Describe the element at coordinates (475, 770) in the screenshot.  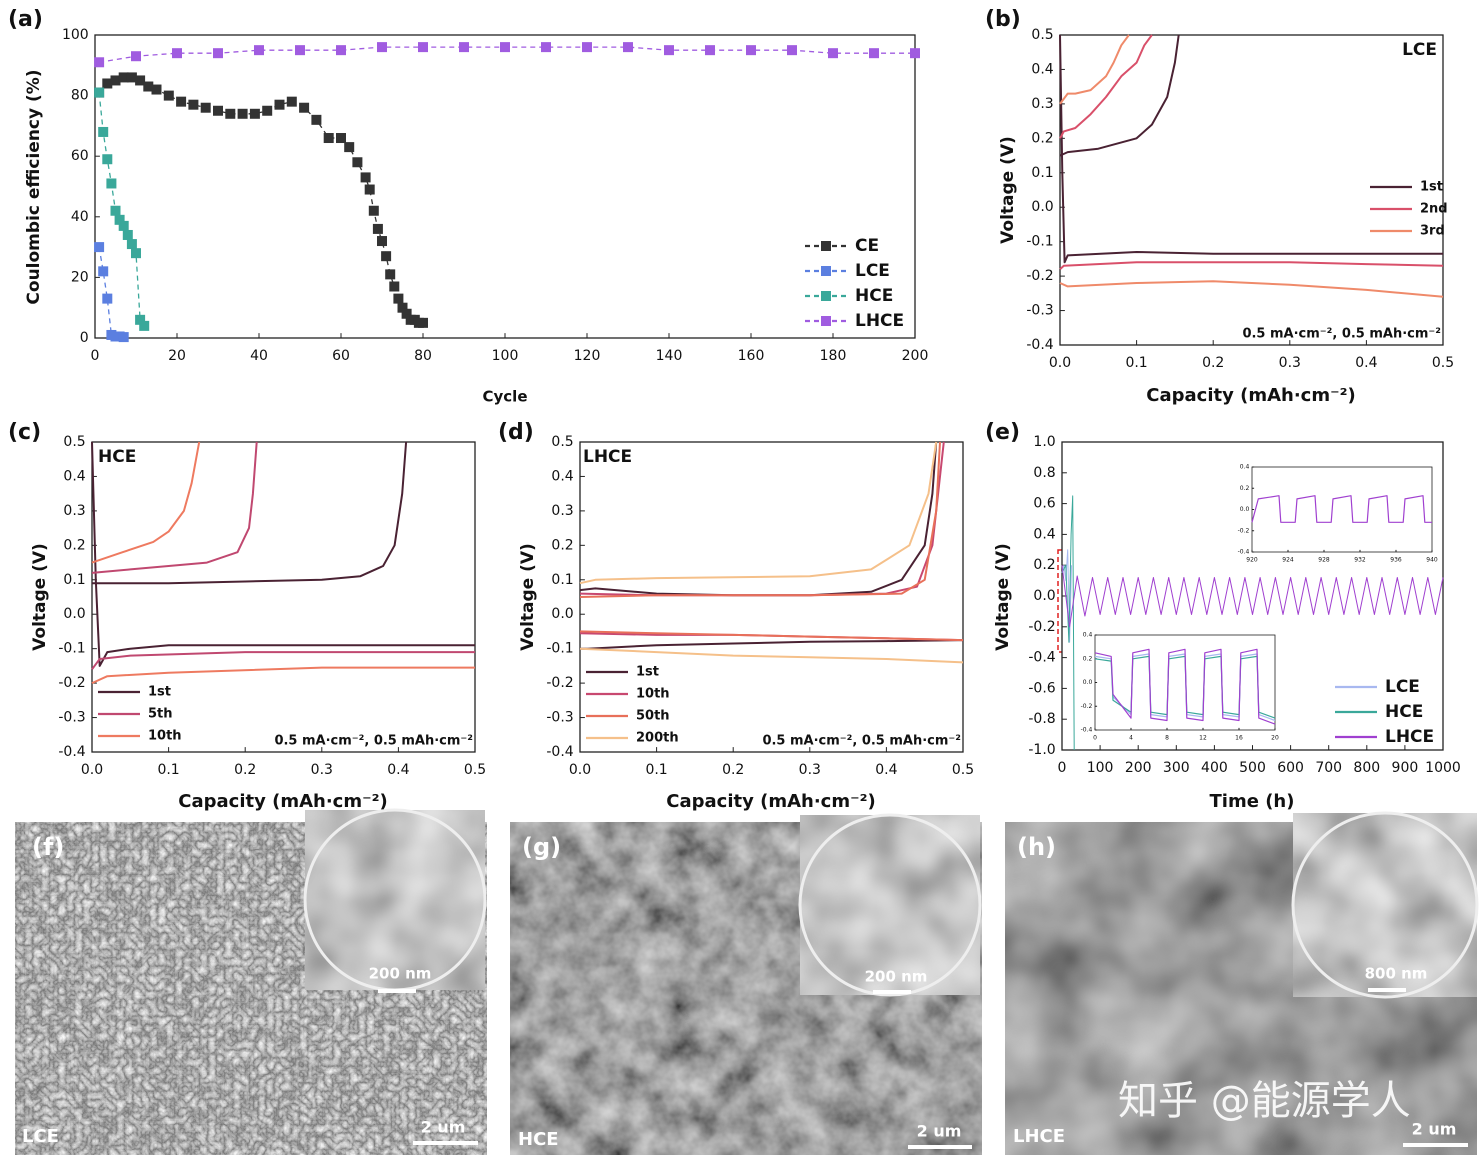
I see `x-tick-label: 0.5` at that location.